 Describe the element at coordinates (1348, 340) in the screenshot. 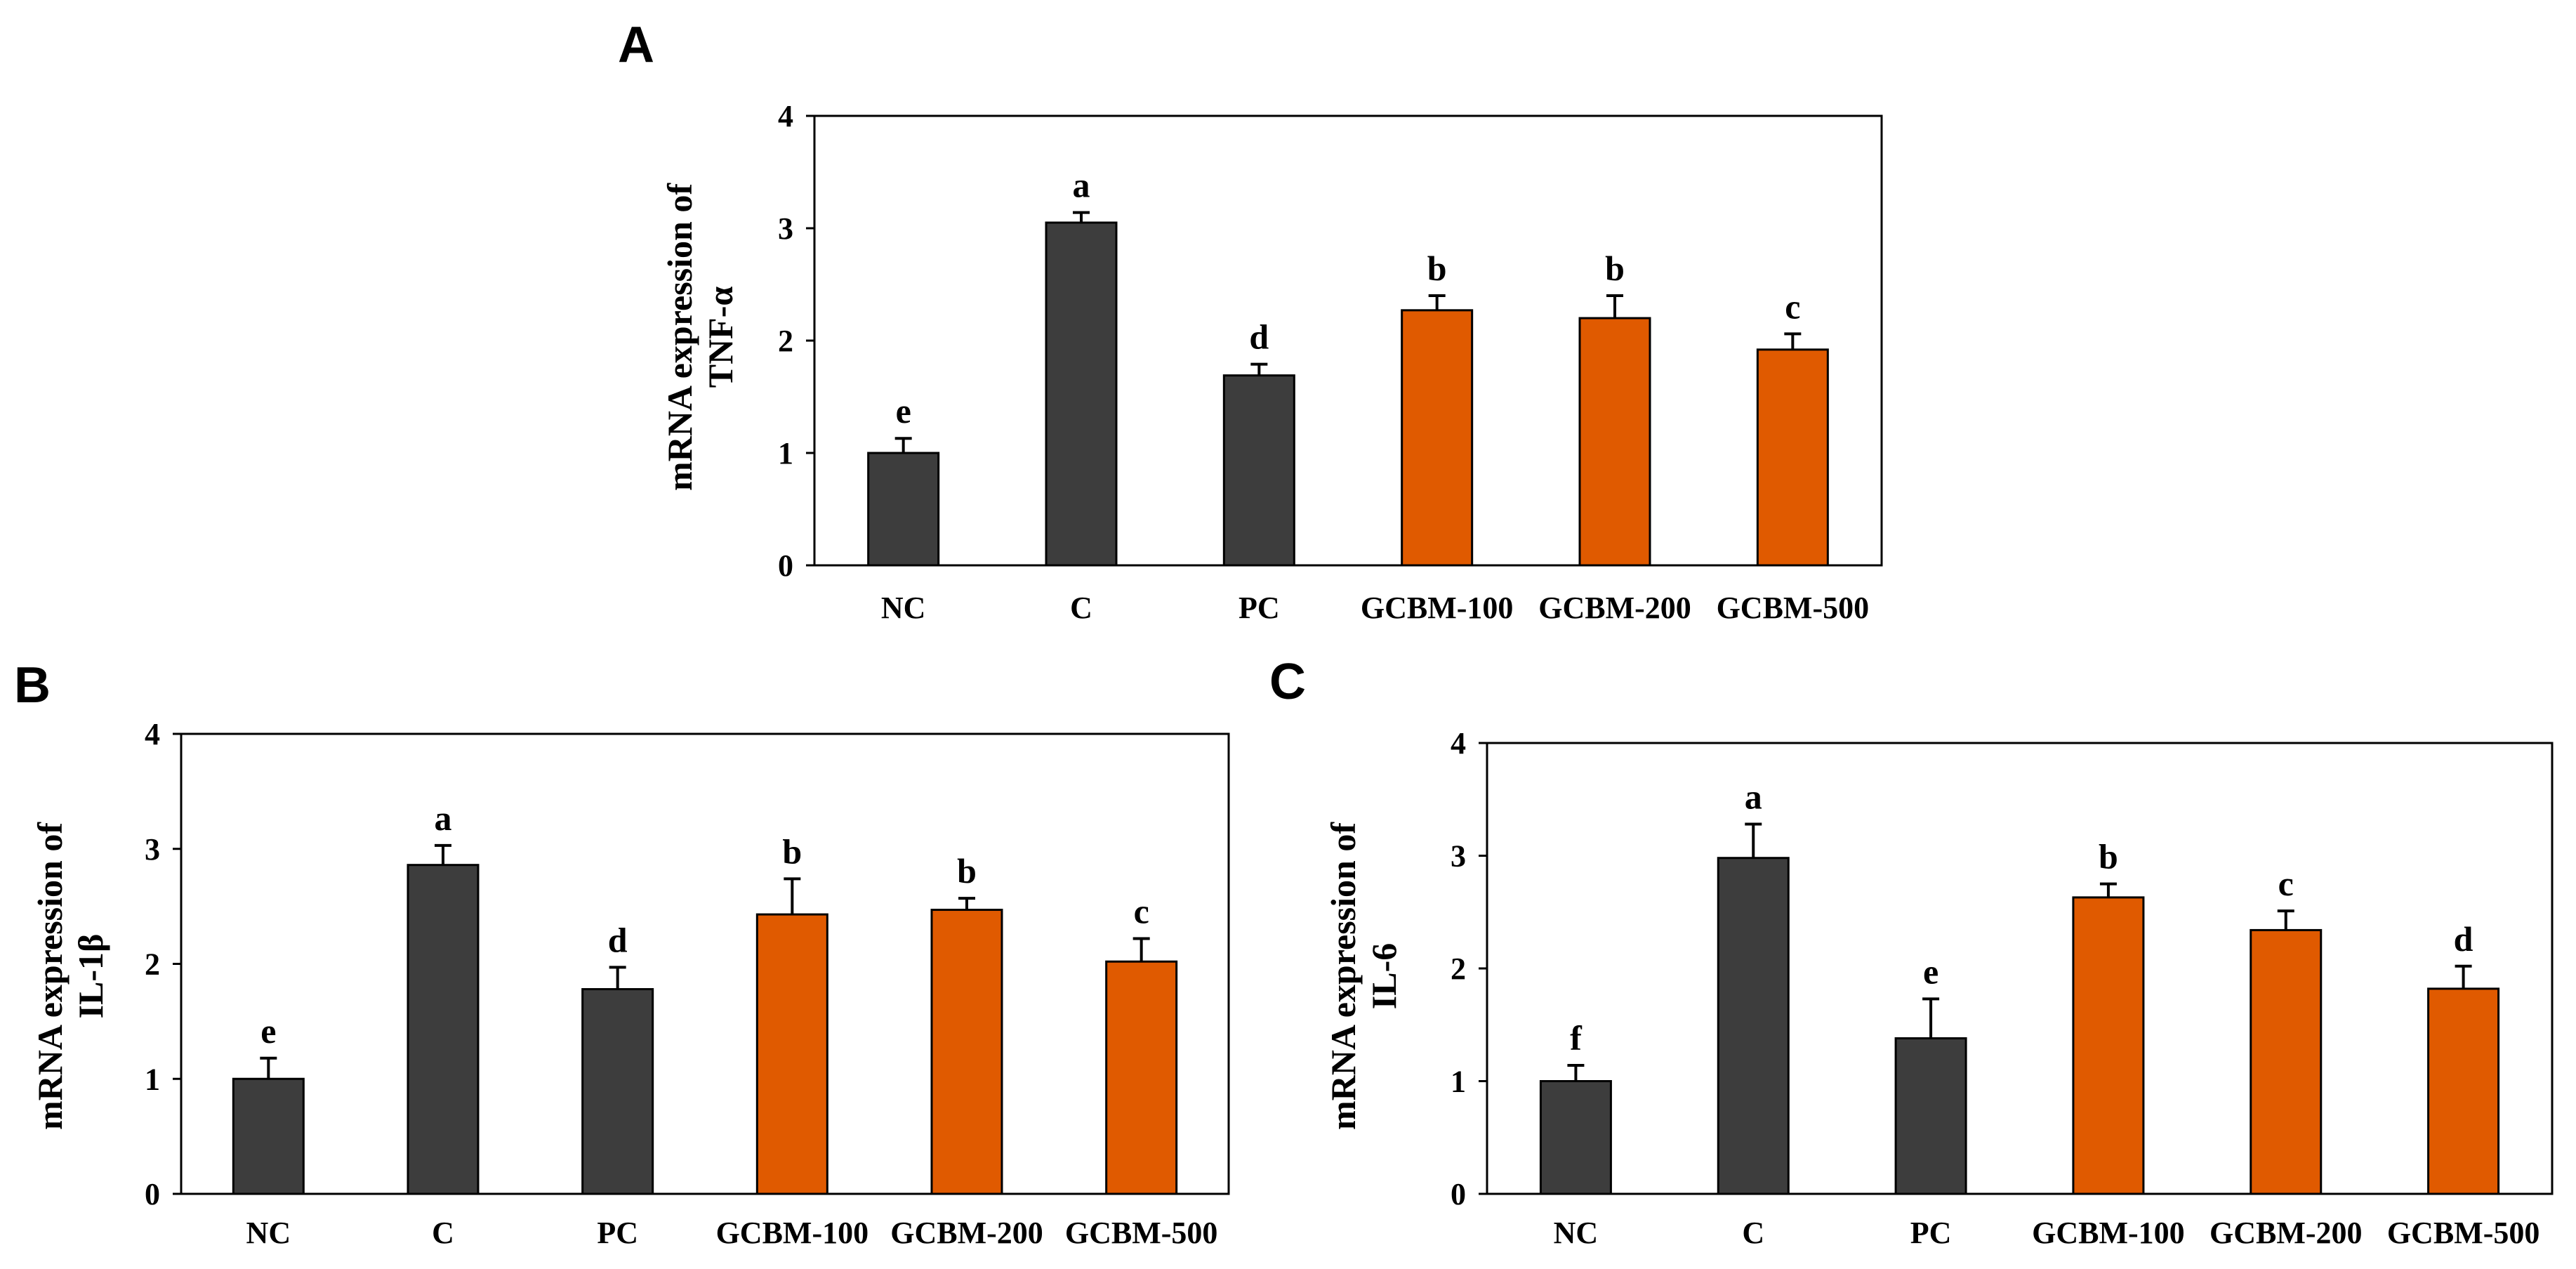

I see `panel-a-plot-frame` at that location.